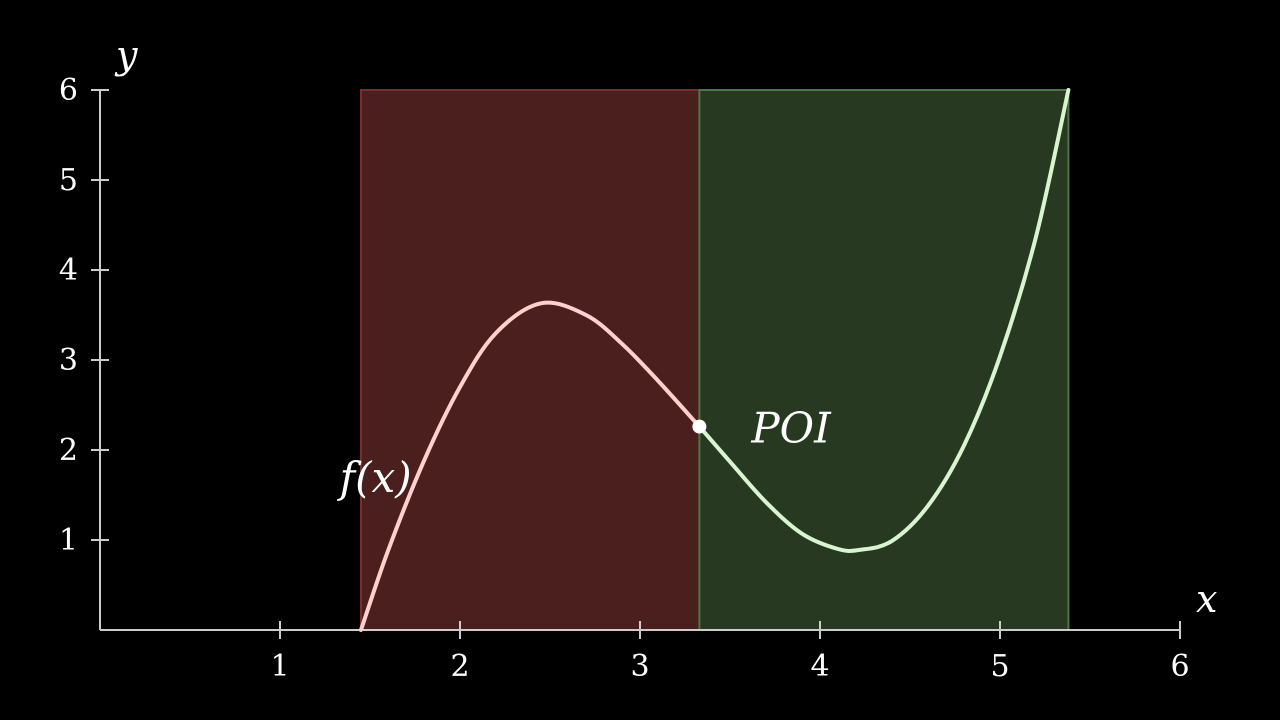 The image size is (1280, 720). Describe the element at coordinates (730, 652) in the screenshot. I see `x-ticks: 1 2 3 4 5 6` at that location.